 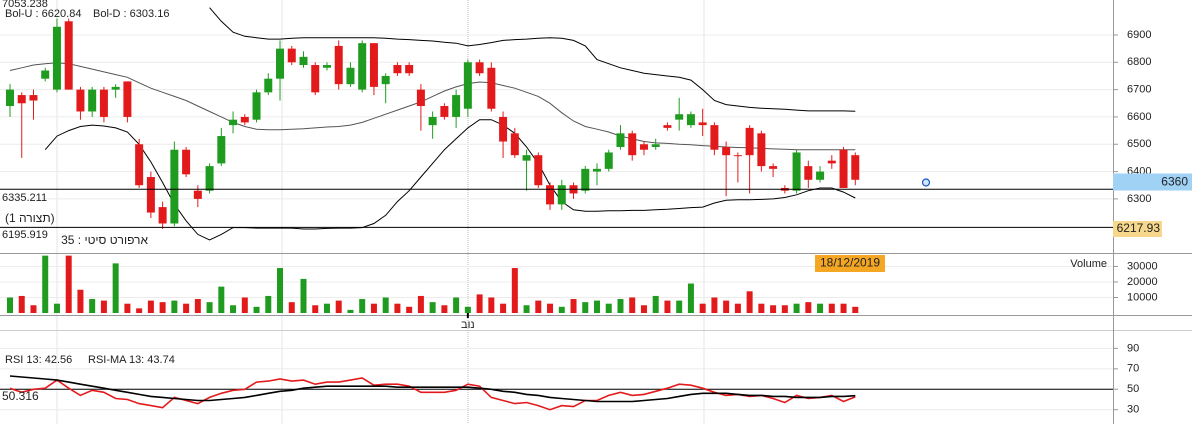 I want to click on h-line-label: 6195.919, so click(x=25, y=235).